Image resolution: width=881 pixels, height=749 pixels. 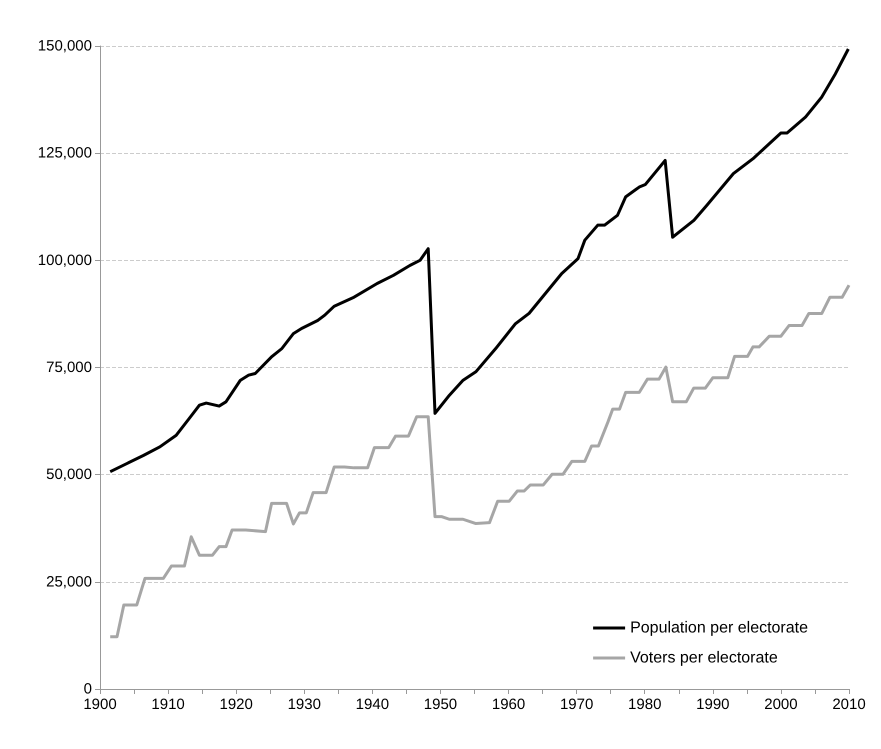 I want to click on x-tick-label: 1900, so click(x=100, y=704).